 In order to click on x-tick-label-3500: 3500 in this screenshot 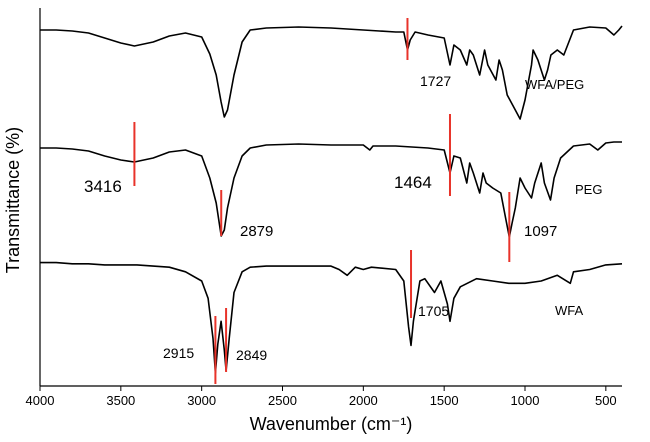, I will do `click(120, 400)`.